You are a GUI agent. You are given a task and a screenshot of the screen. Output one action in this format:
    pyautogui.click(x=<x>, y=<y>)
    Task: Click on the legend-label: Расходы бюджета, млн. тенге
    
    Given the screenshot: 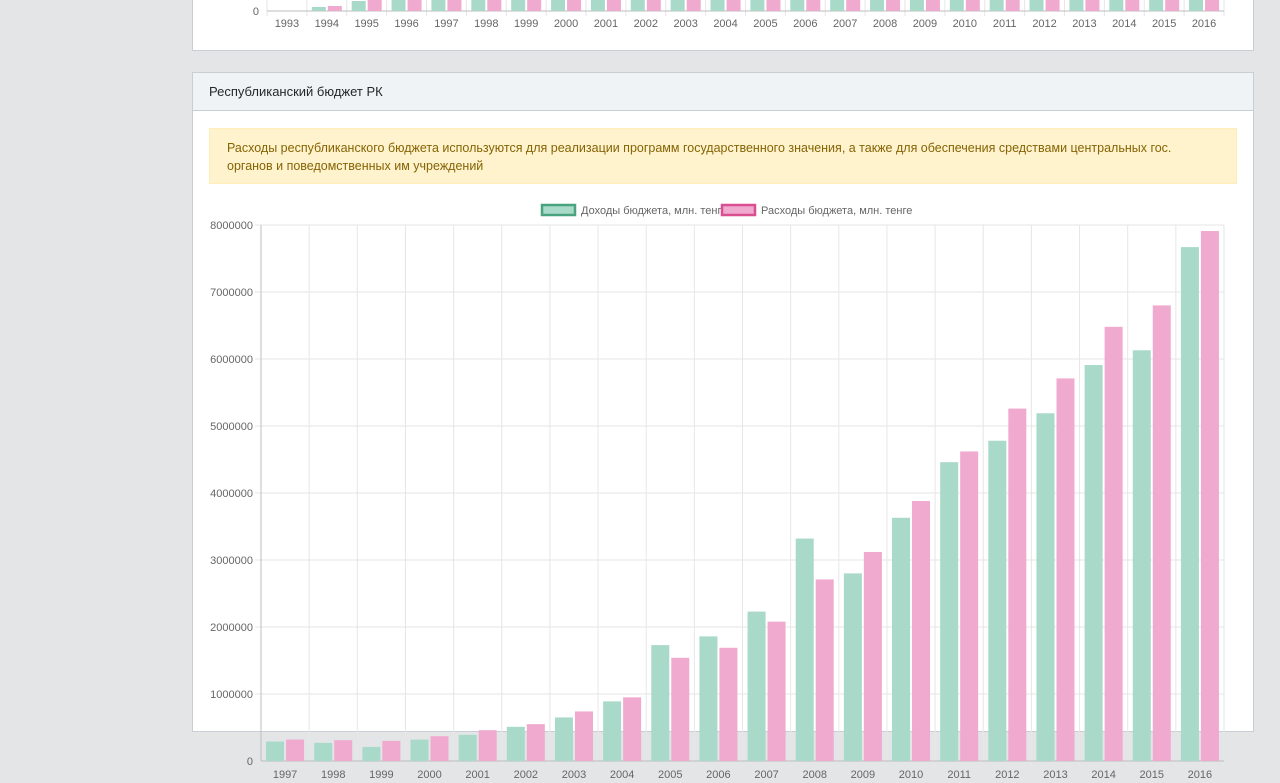 What is the action you would take?
    pyautogui.click(x=836, y=211)
    